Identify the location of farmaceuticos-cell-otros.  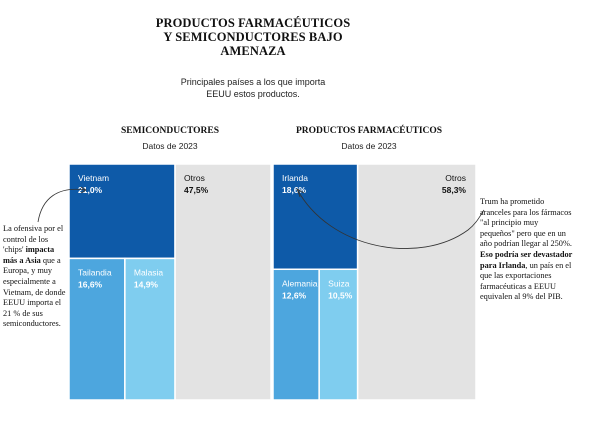
(416, 282).